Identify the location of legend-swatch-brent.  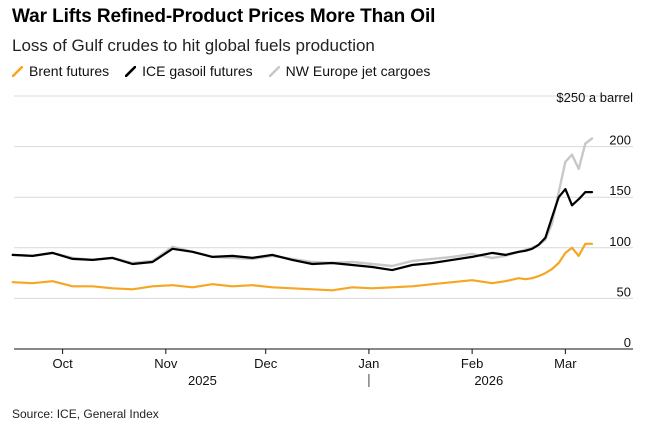
(17, 71).